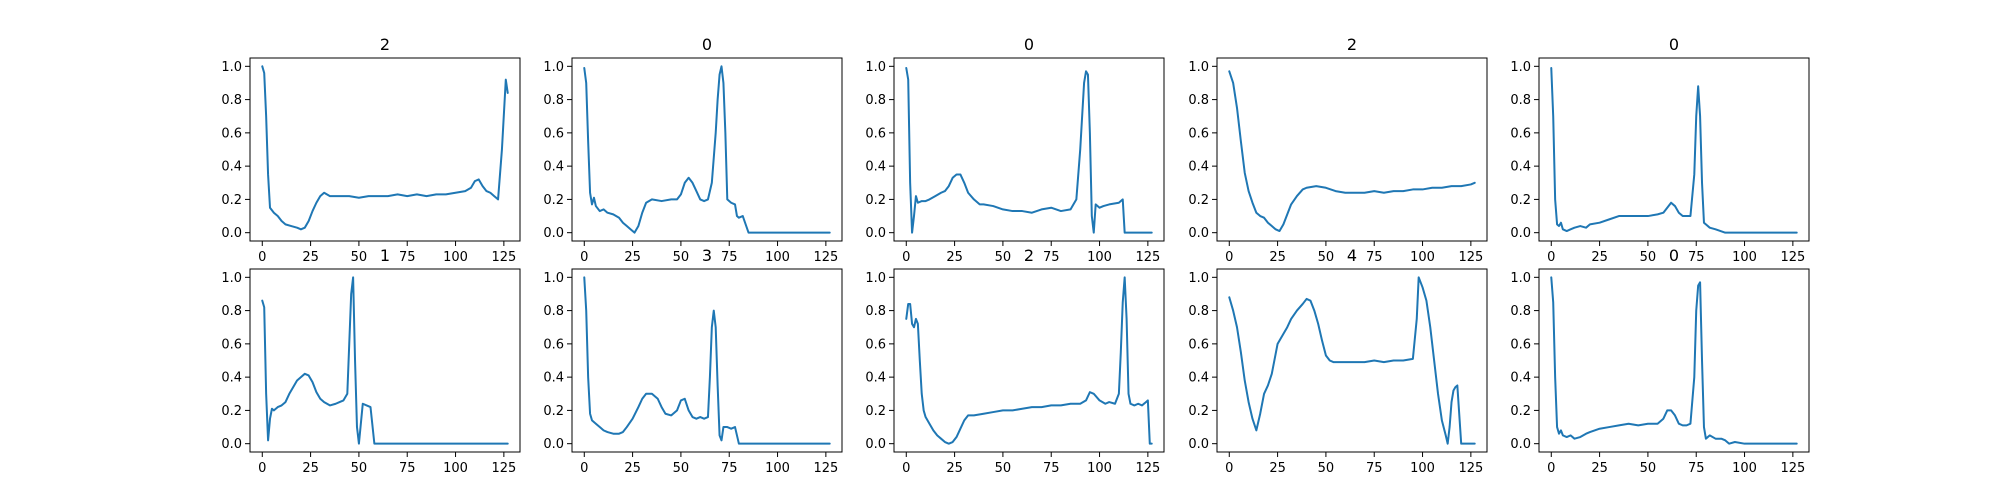 The width and height of the screenshot is (2000, 500). I want to click on subplot-4: 2 0 25 50 75 100 125 0.0 0.2 0.4 0.6 0.8 1.0, so click(1338, 150).